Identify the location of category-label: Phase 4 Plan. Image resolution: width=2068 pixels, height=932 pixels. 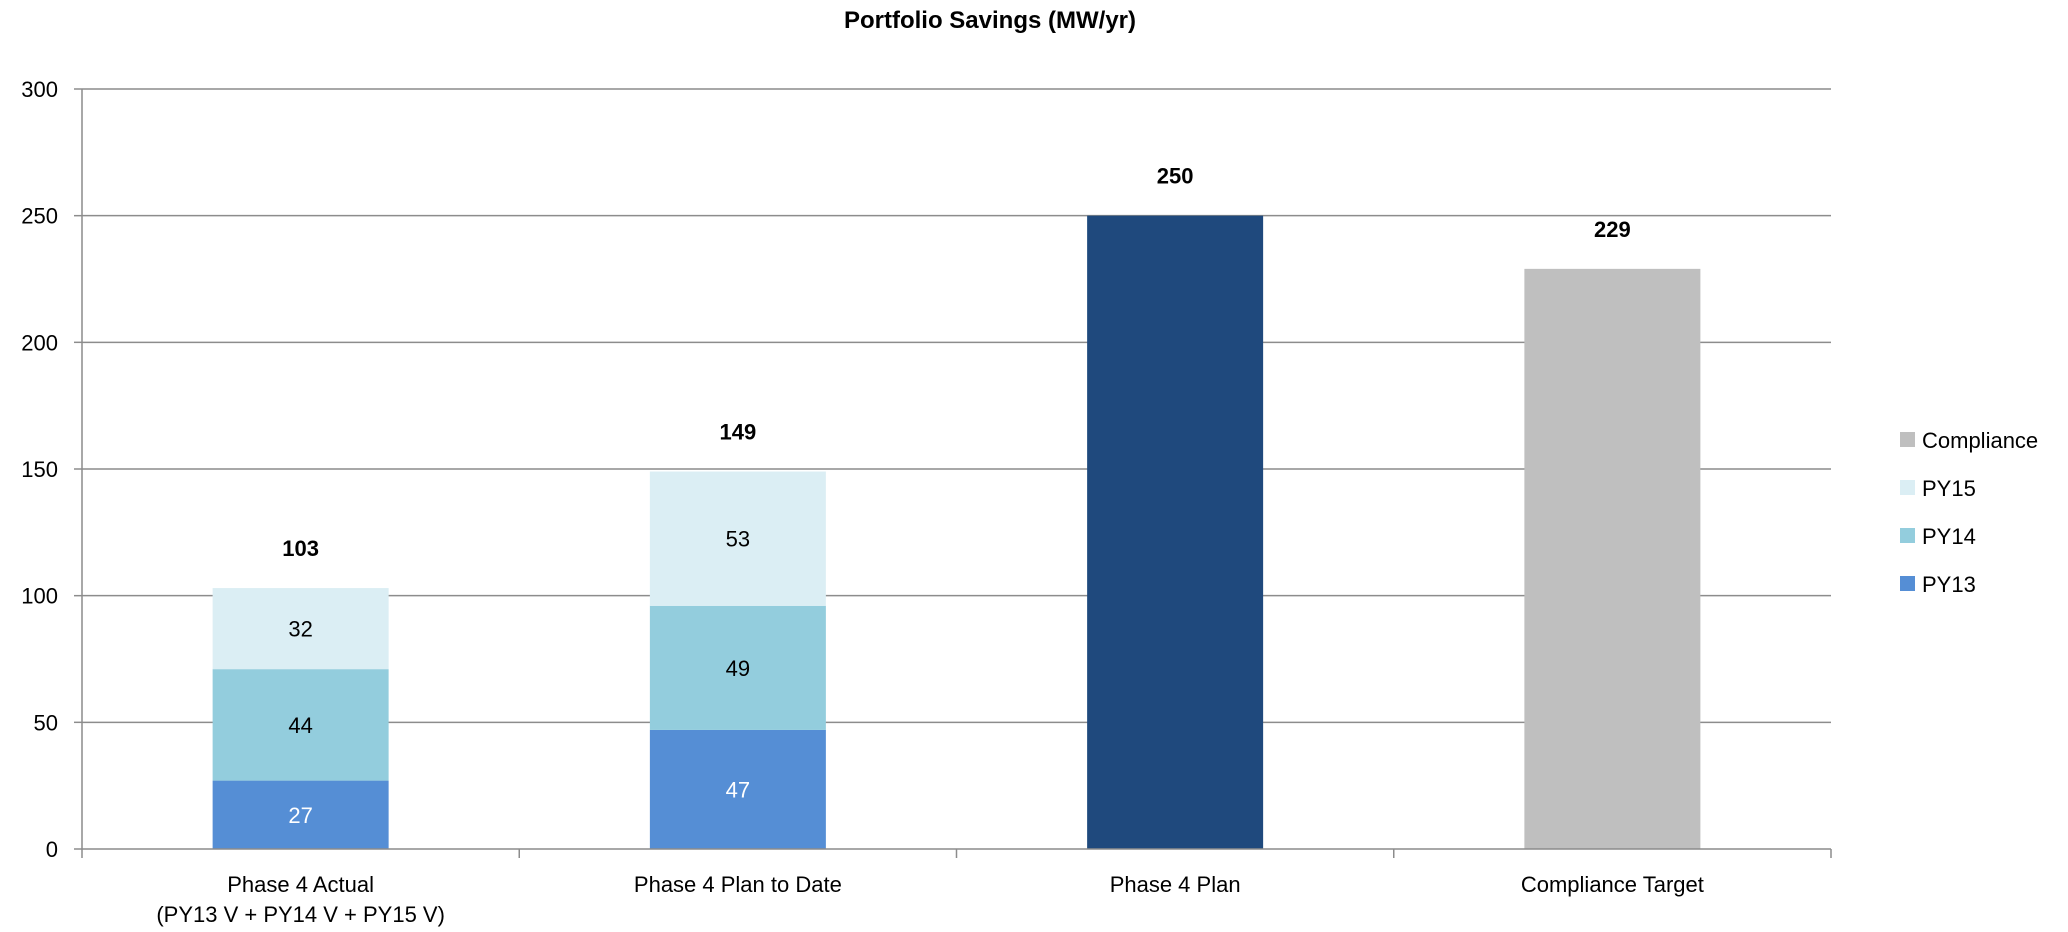
(1175, 884).